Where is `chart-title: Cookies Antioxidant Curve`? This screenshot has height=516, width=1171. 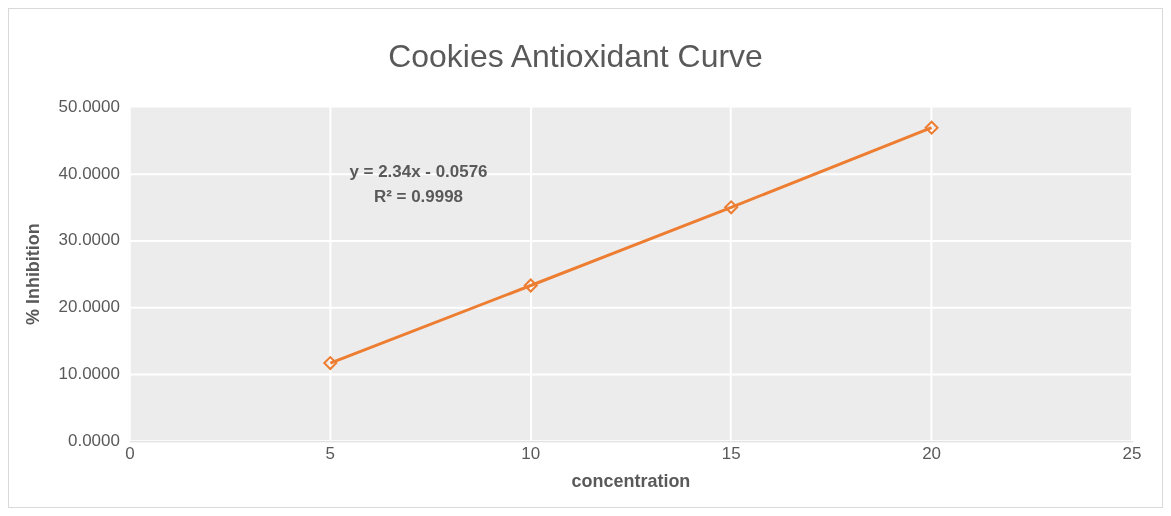 chart-title: Cookies Antioxidant Curve is located at coordinates (575, 55).